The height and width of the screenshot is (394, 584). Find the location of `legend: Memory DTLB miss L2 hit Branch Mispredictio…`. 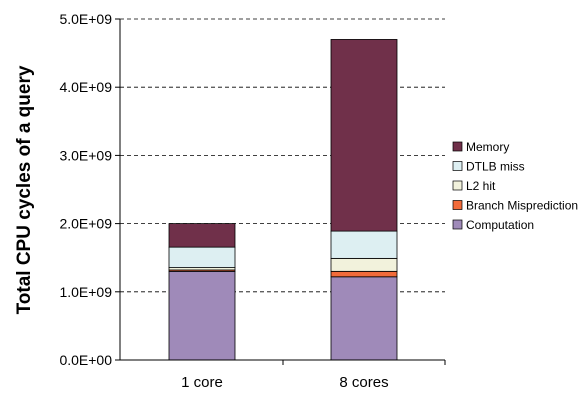

legend: Memory DTLB miss L2 hit Branch Mispredictio… is located at coordinates (515, 186).